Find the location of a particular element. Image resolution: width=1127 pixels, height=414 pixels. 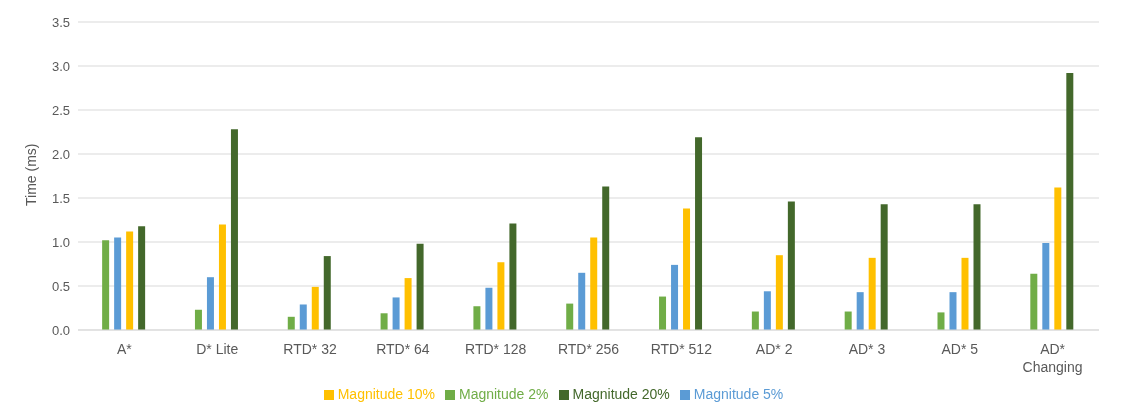

x-tick-label: AD* Changing is located at coordinates (1052, 358).